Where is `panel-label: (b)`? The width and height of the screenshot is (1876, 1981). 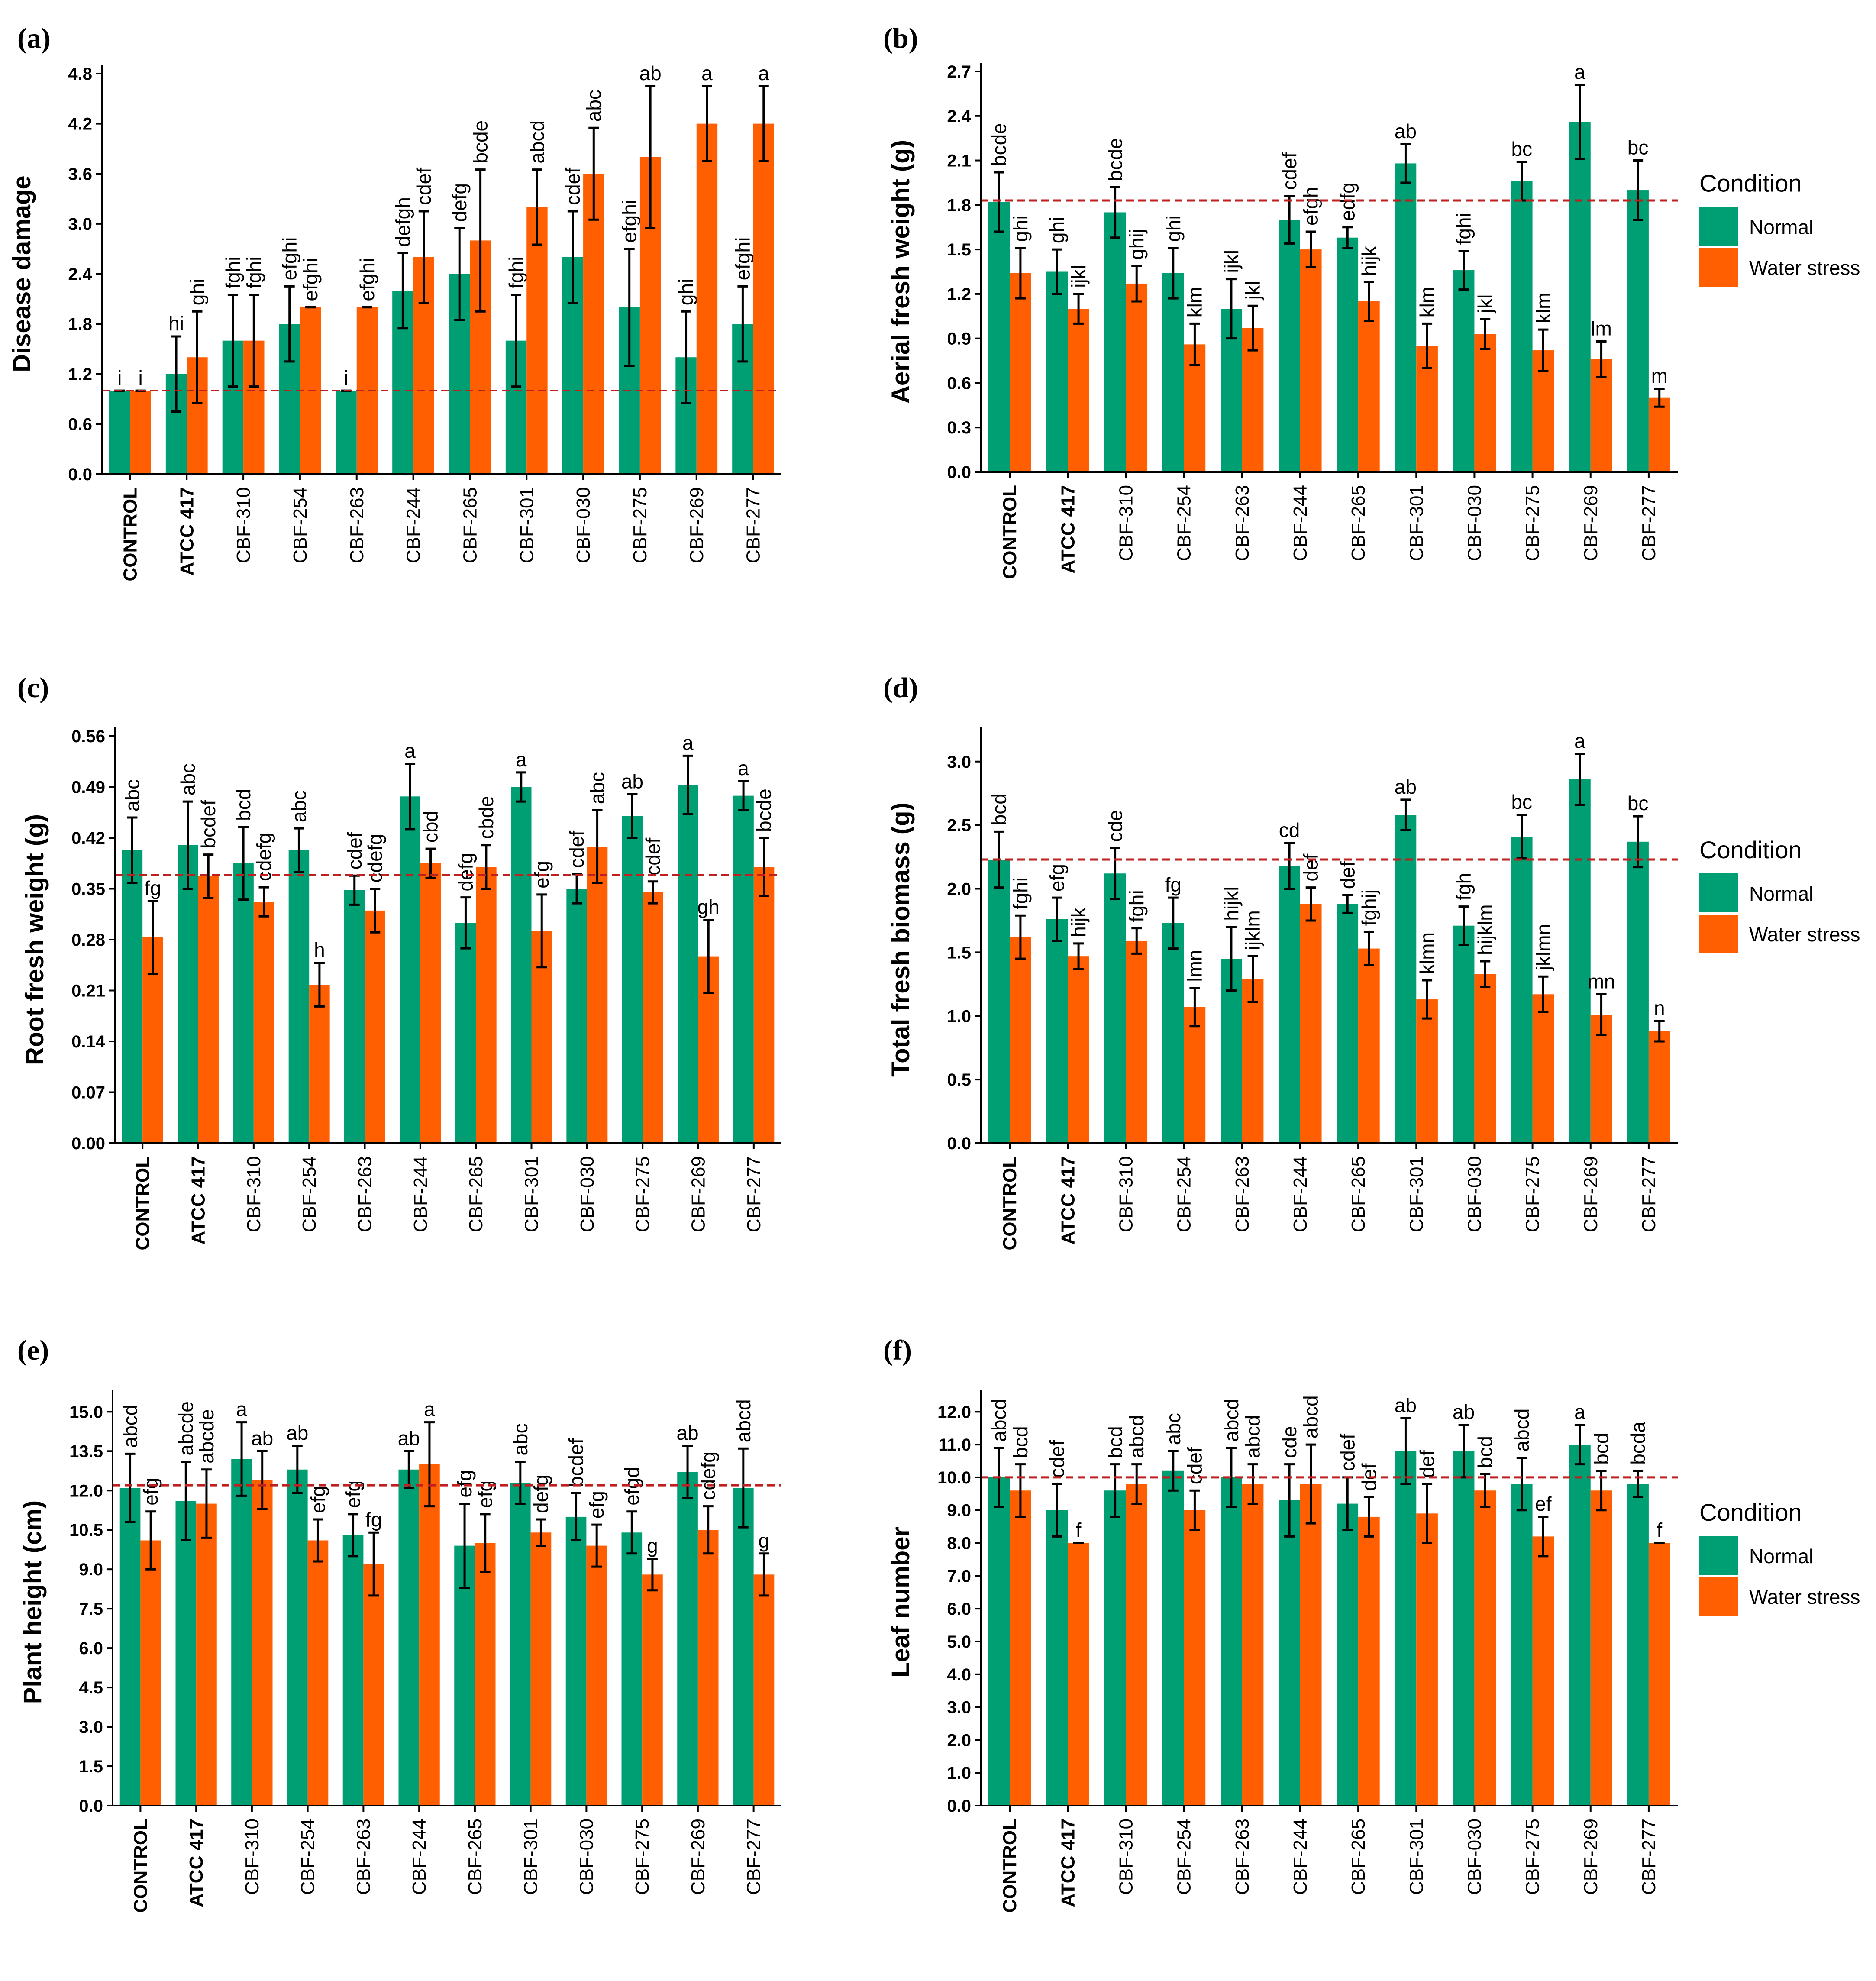
panel-label: (b) is located at coordinates (900, 38).